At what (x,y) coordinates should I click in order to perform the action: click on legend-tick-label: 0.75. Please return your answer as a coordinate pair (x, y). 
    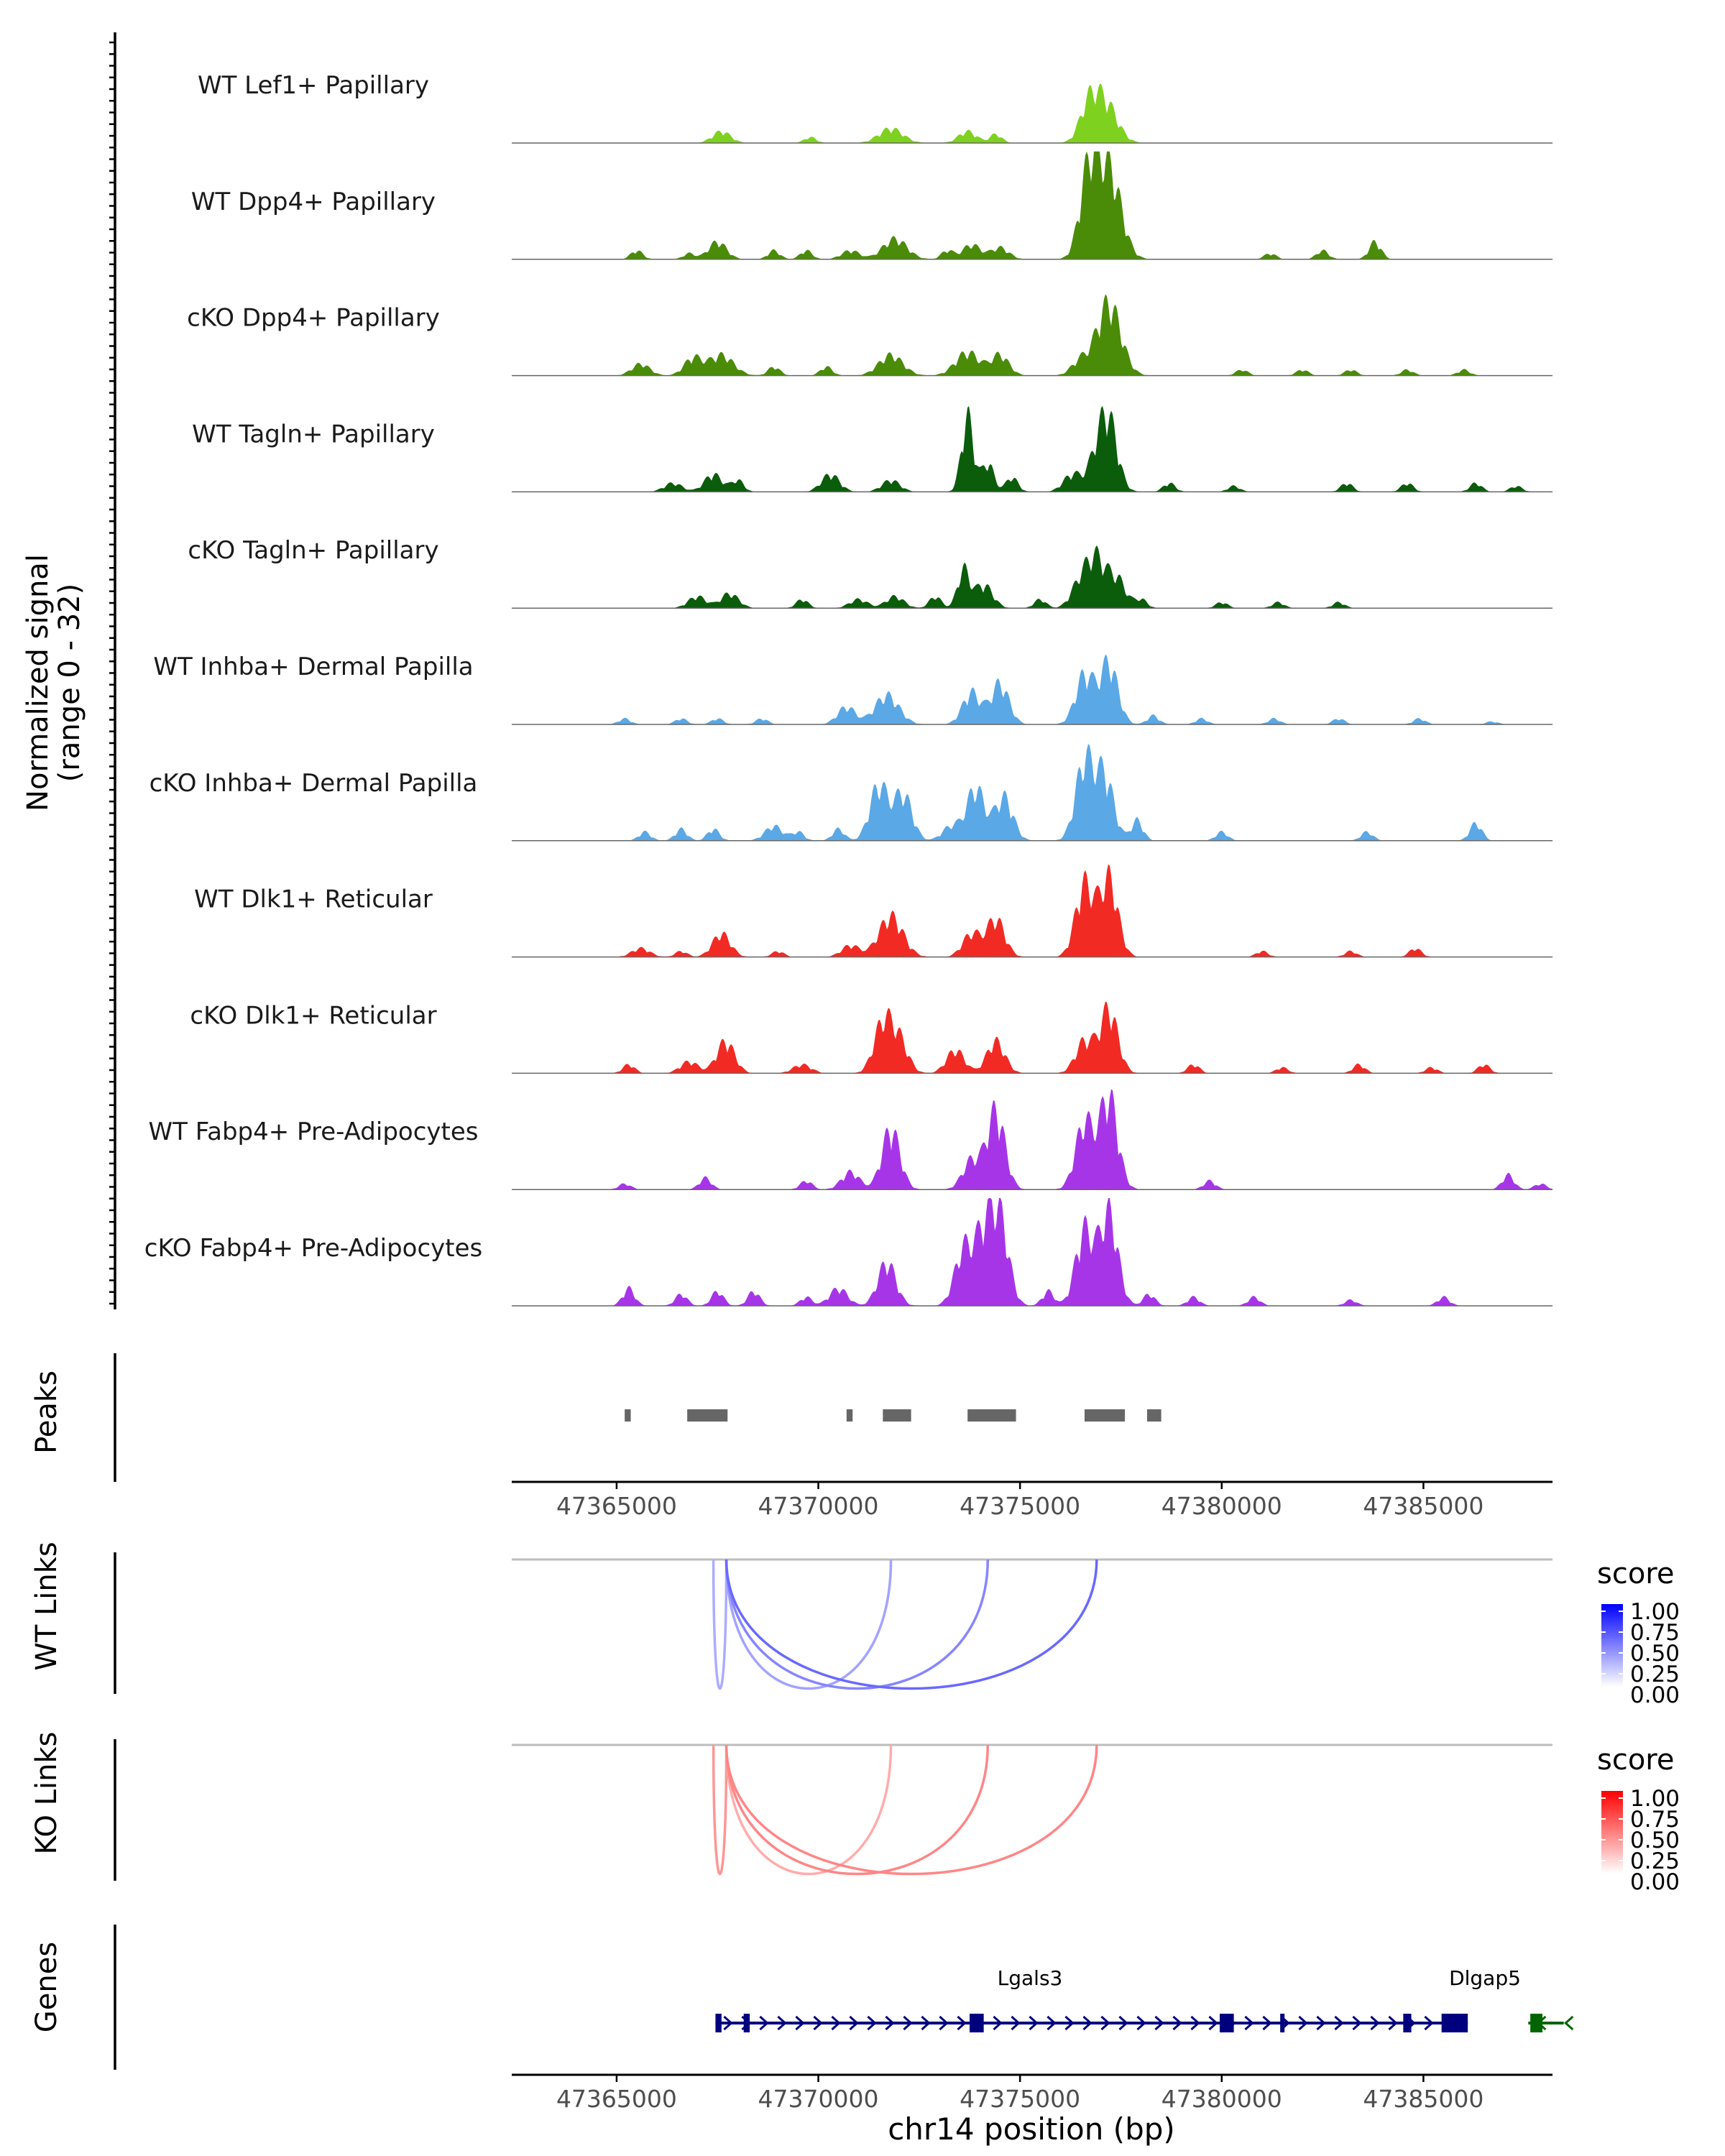
    Looking at the image, I should click on (1655, 1820).